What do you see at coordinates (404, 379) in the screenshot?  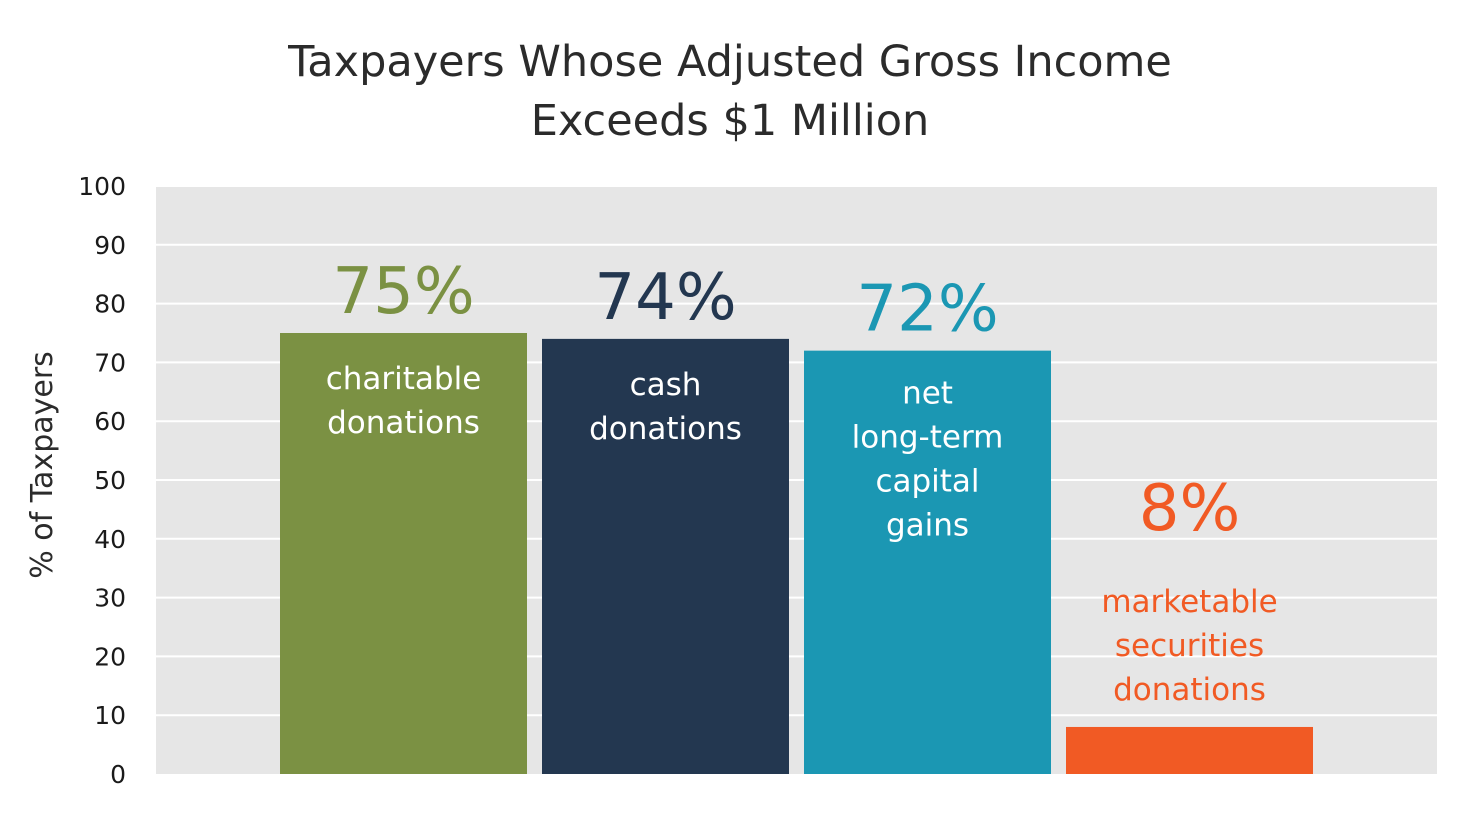 I see `bar-category-label: charitable` at bounding box center [404, 379].